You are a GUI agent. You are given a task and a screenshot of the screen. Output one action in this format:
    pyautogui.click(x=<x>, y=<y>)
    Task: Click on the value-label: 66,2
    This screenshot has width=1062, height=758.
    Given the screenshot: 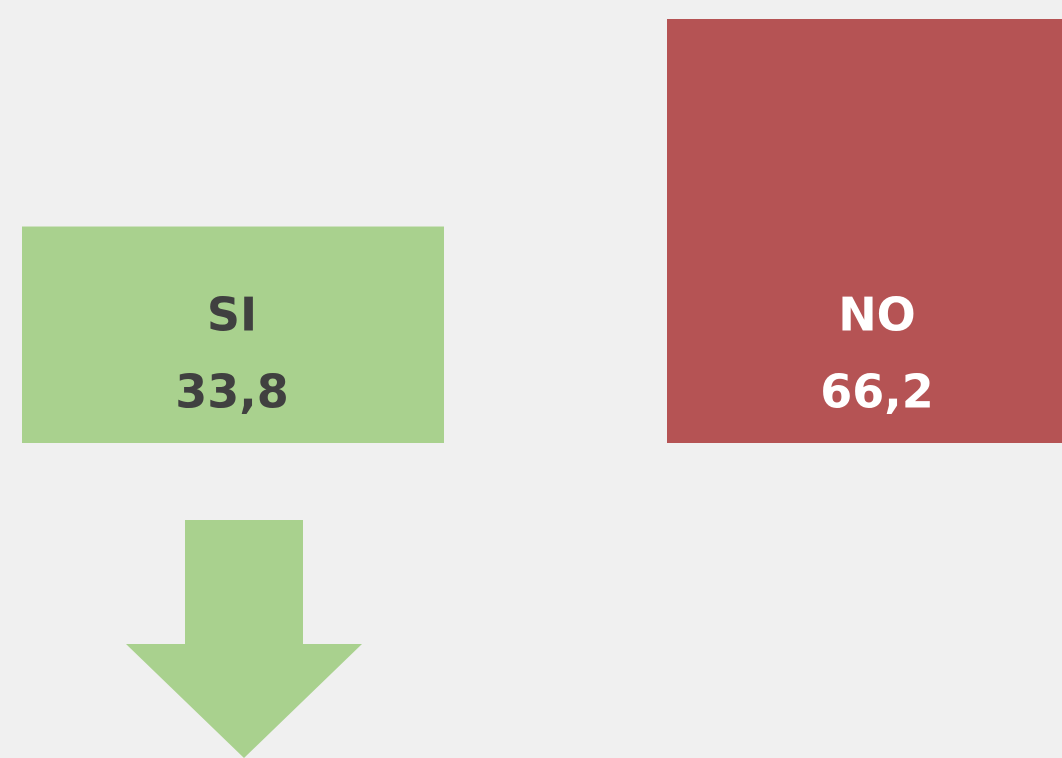 What is the action you would take?
    pyautogui.click(x=877, y=392)
    